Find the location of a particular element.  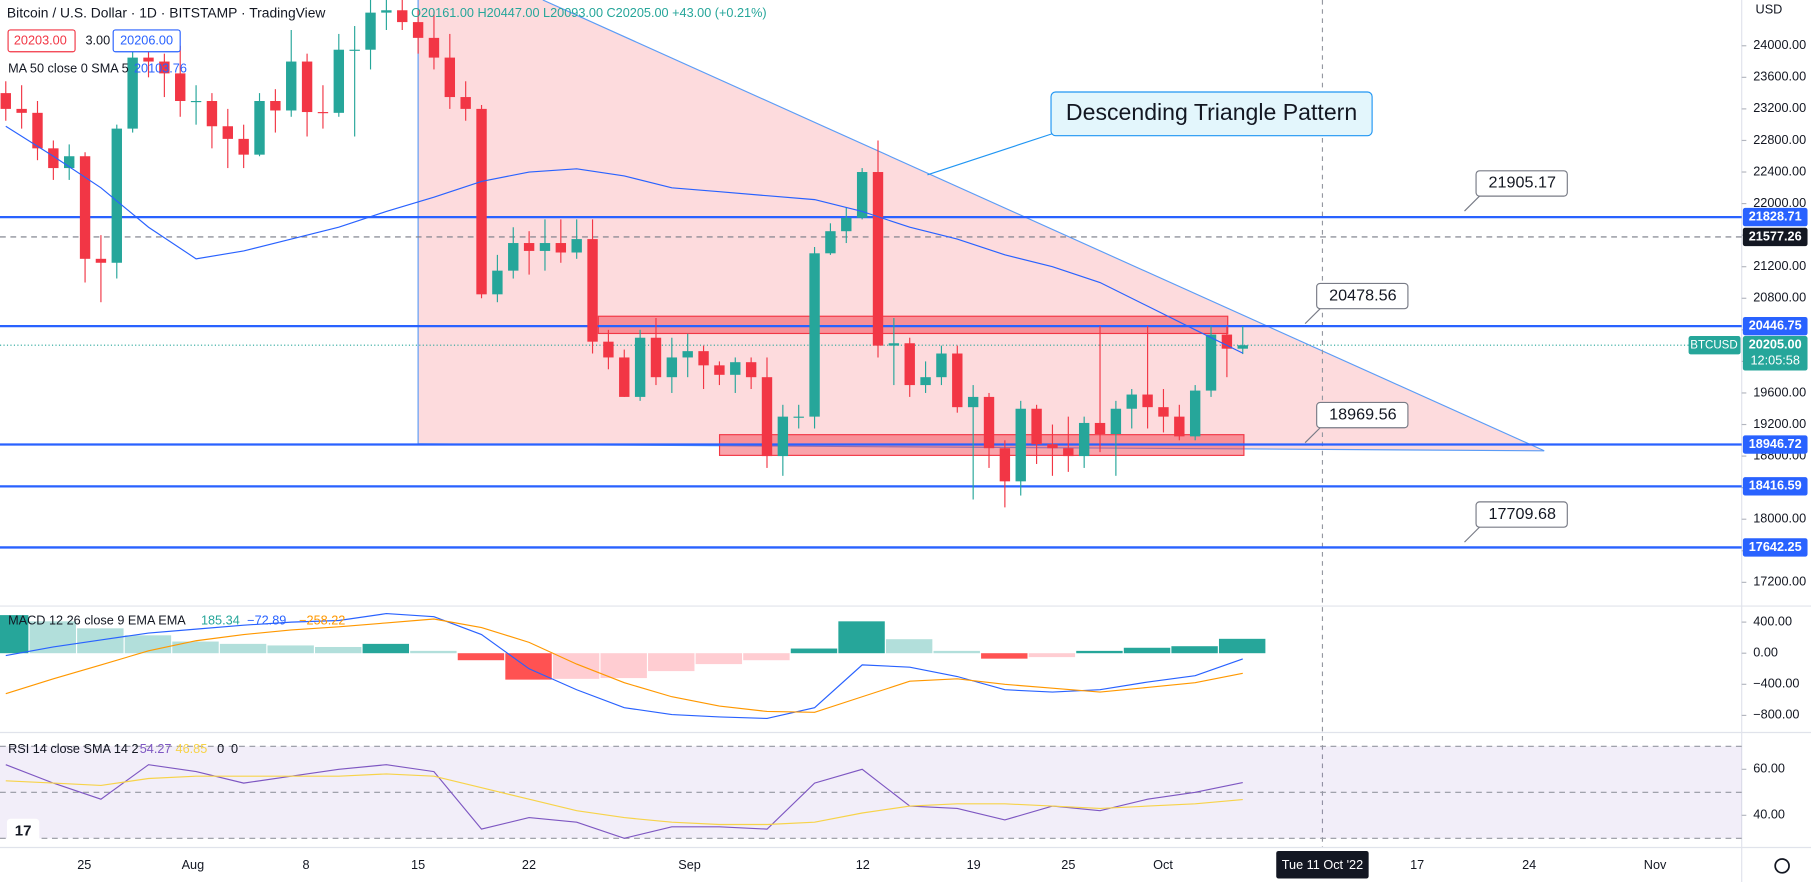

y-tick-label: 0.00 is located at coordinates (1765, 653).